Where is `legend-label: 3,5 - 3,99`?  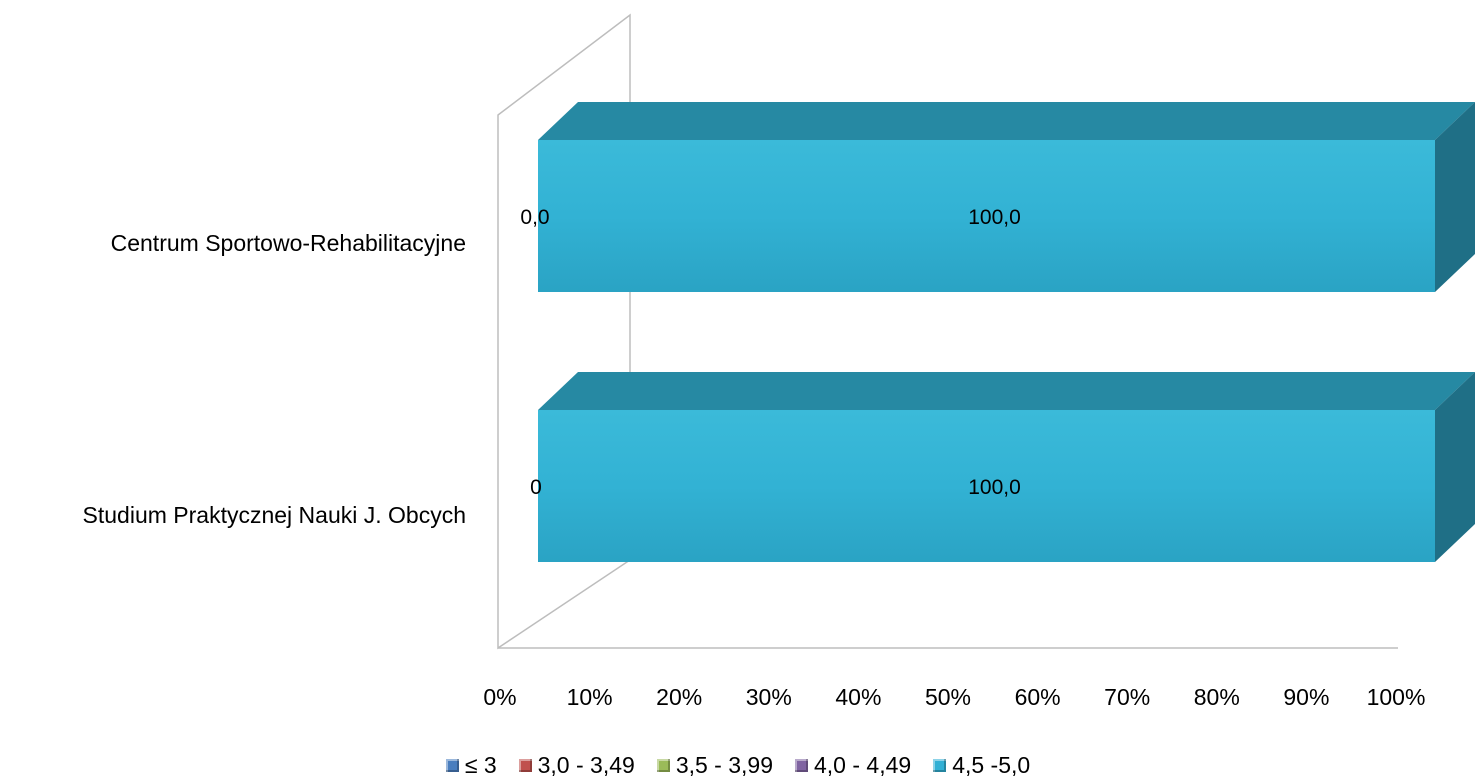 legend-label: 3,5 - 3,99 is located at coordinates (724, 764).